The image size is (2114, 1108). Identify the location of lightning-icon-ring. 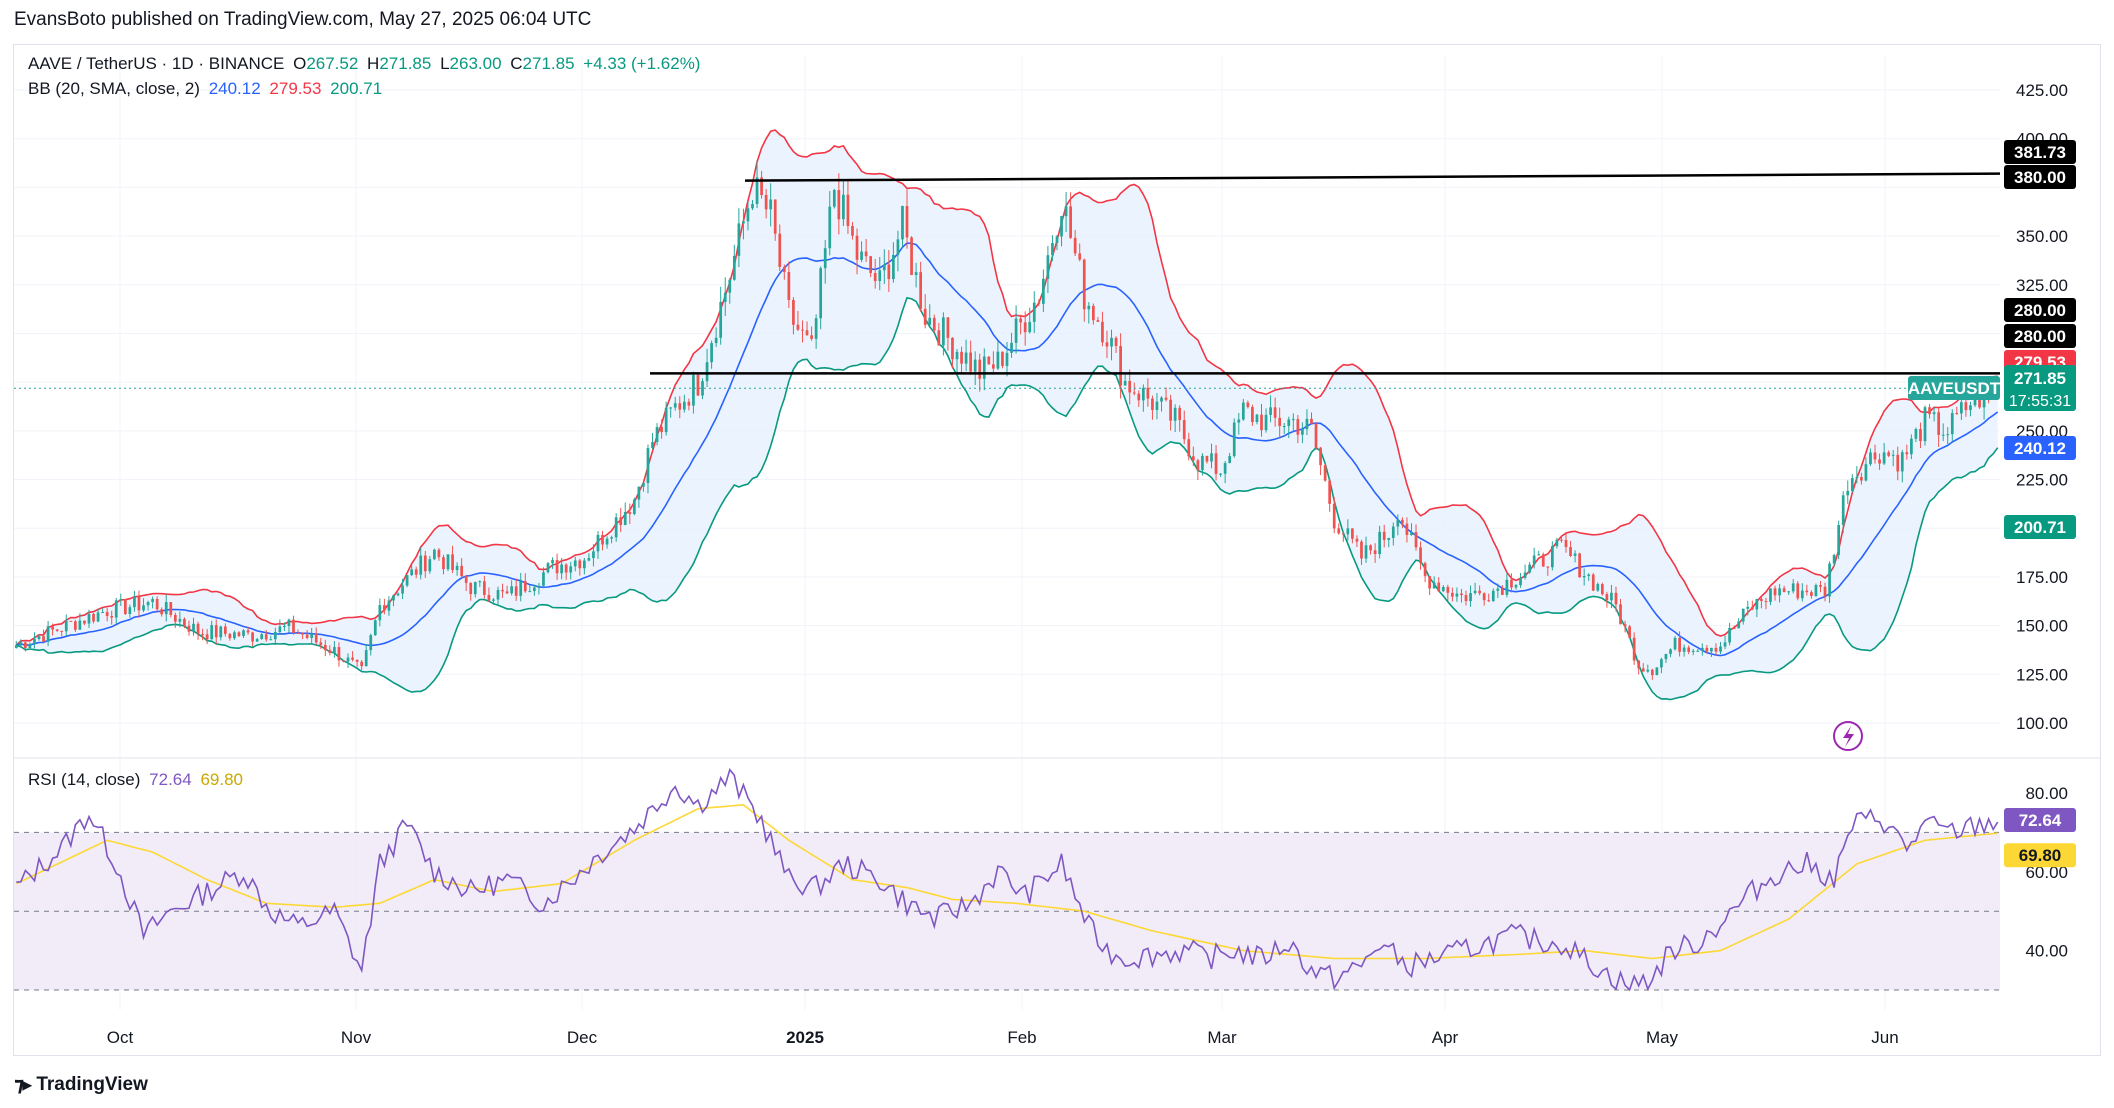
(1848, 736).